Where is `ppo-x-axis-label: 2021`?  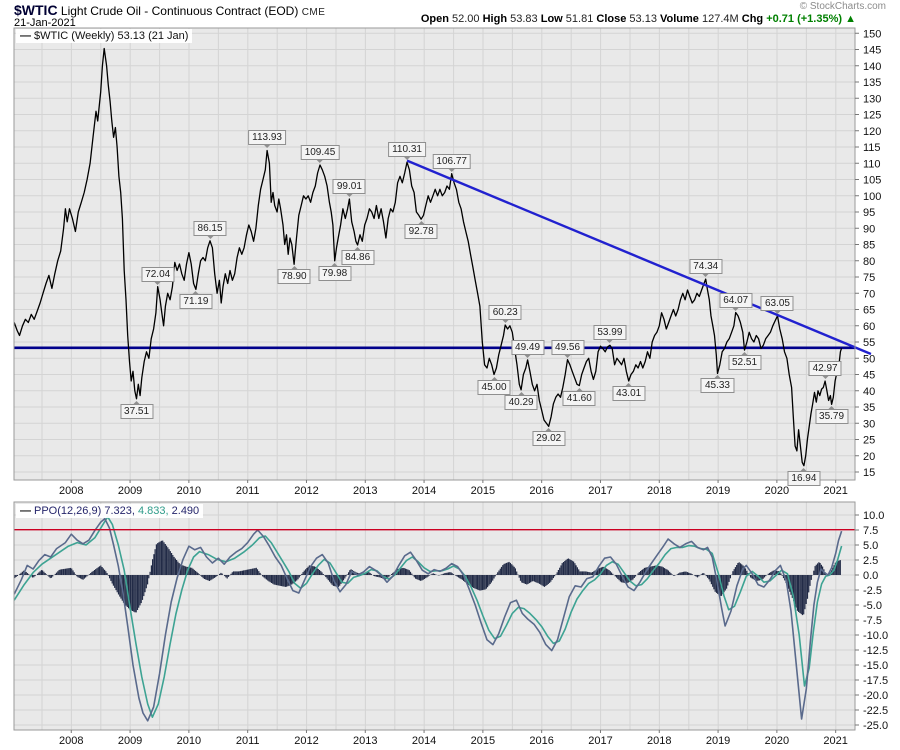 ppo-x-axis-label: 2021 is located at coordinates (835, 741).